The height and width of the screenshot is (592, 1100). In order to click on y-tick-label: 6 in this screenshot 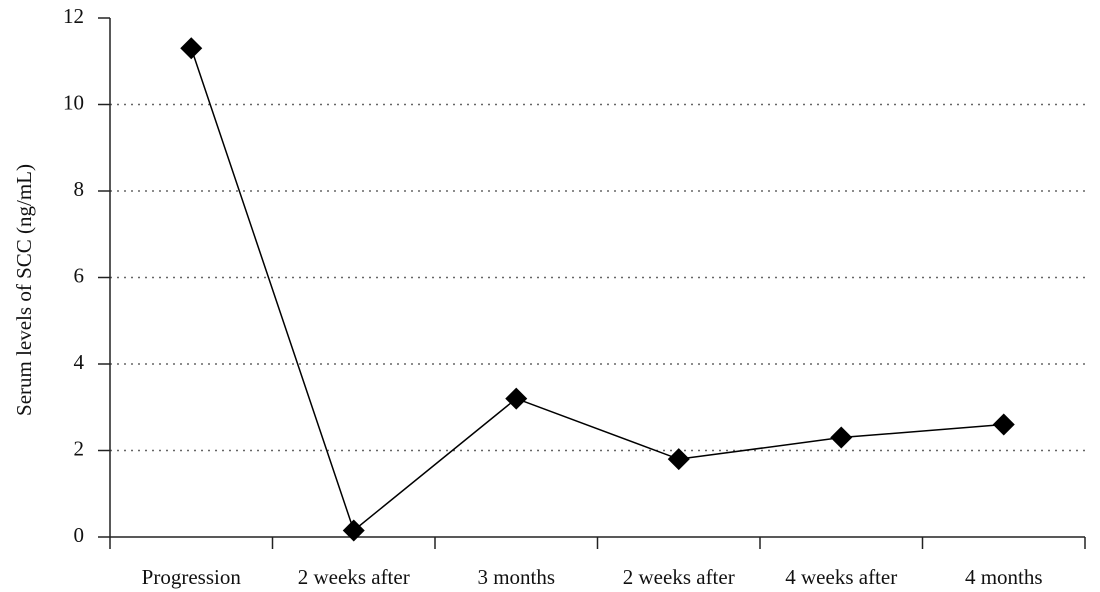, I will do `click(79, 275)`.